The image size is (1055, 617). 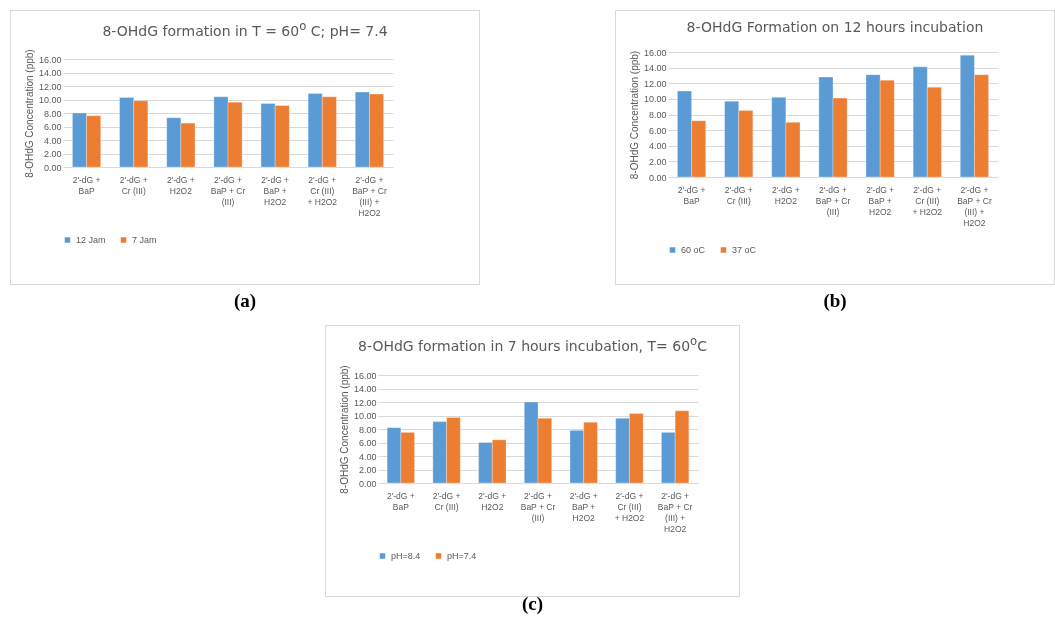 What do you see at coordinates (245, 301) in the screenshot?
I see `text: (a)` at bounding box center [245, 301].